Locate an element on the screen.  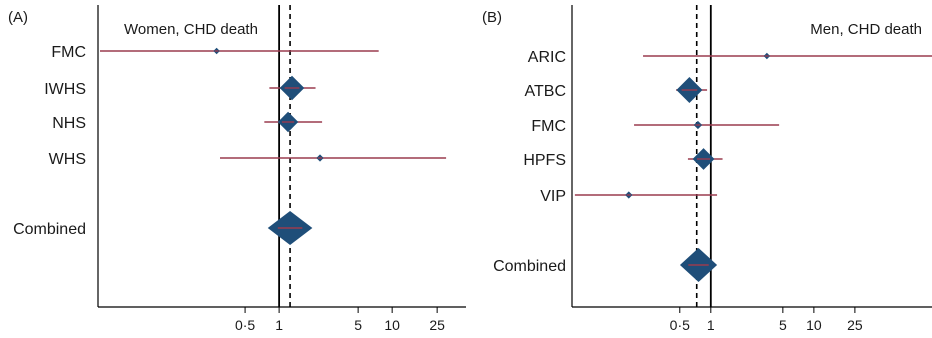
study-label: HPFS is located at coordinates (544, 160).